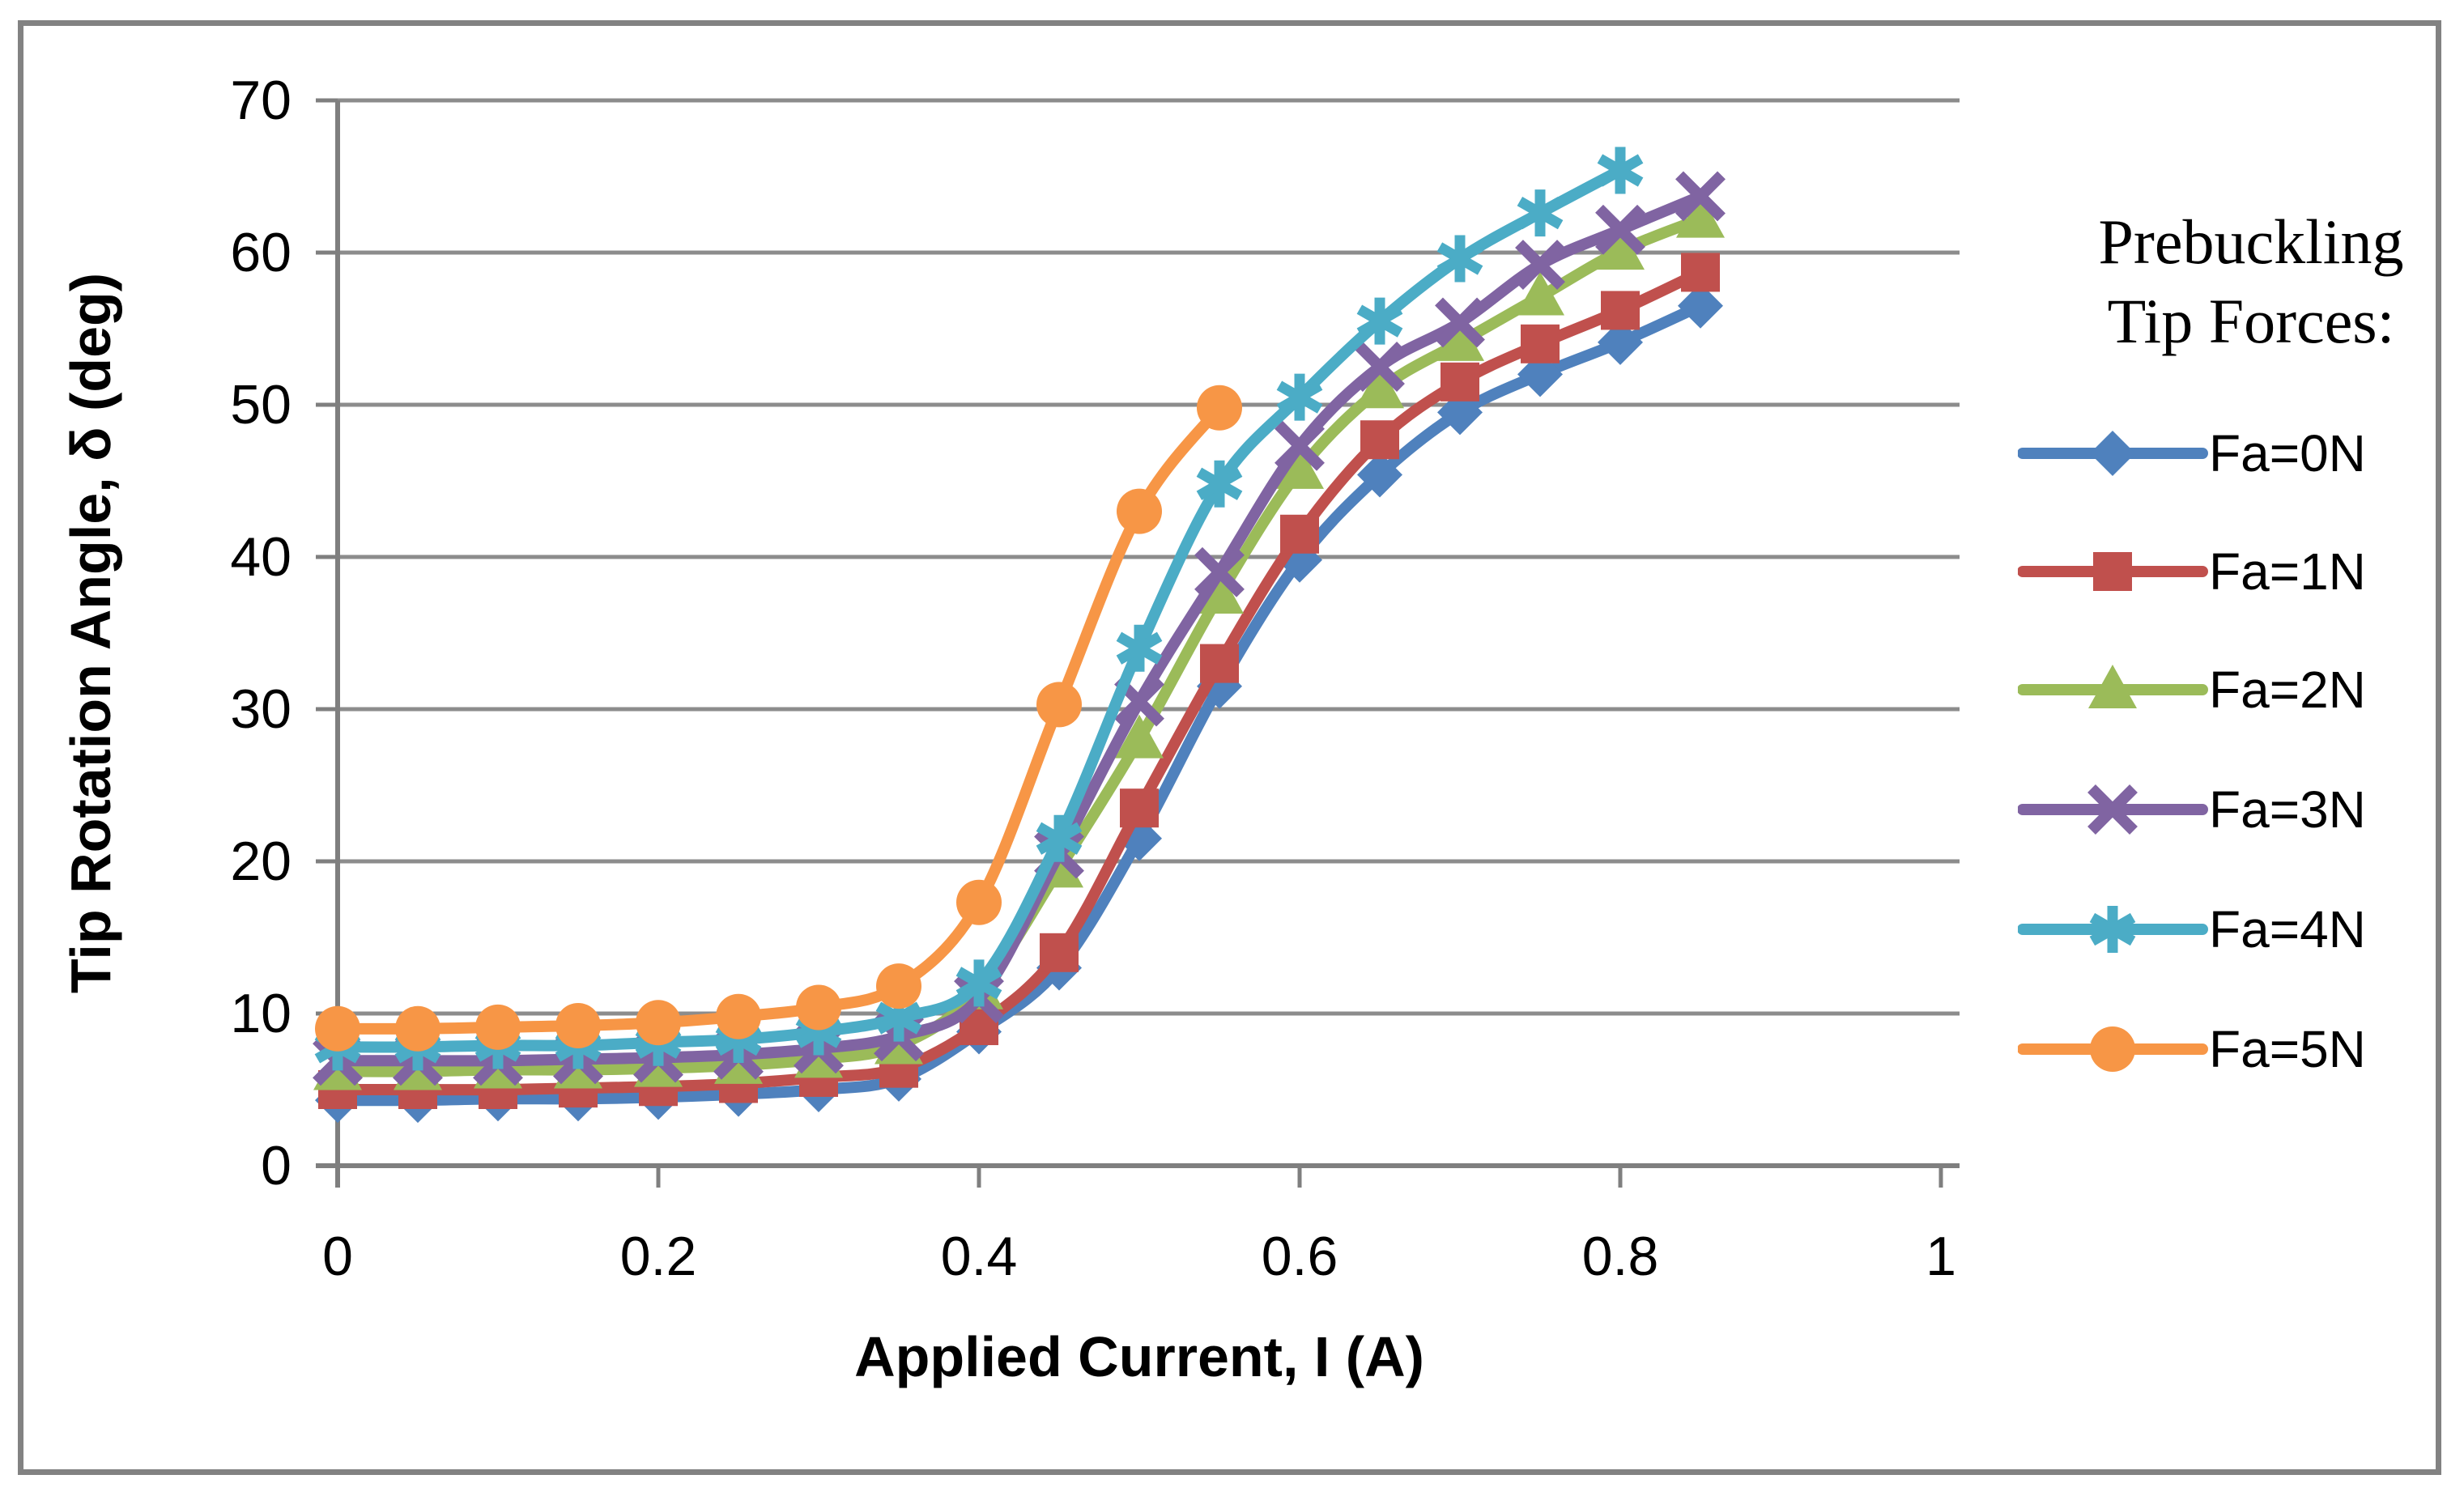 This screenshot has height=1496, width=2464. I want to click on legend-label-fa1n: Fa=1N, so click(2287, 571).